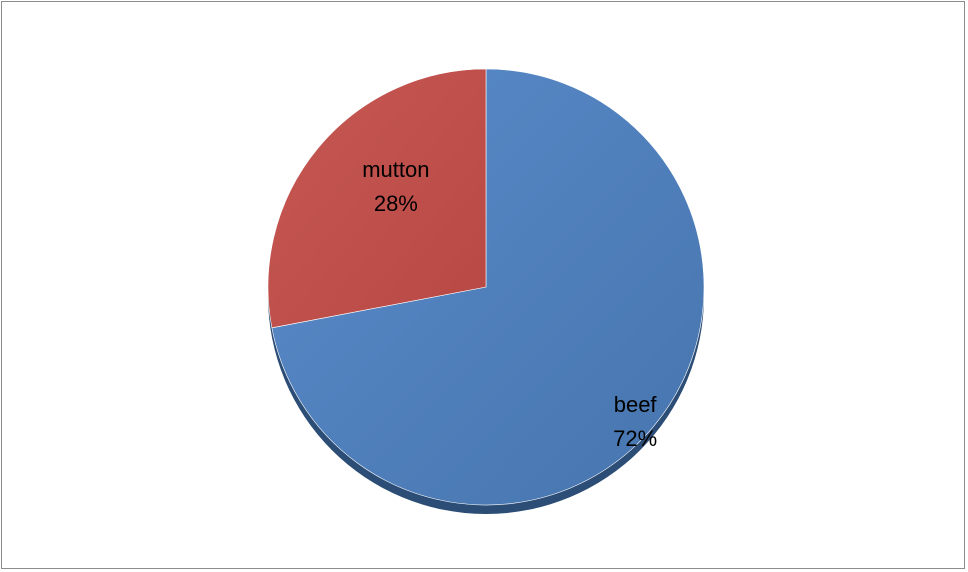  Describe the element at coordinates (396, 203) in the screenshot. I see `slice-percent-mutton: 28%` at that location.